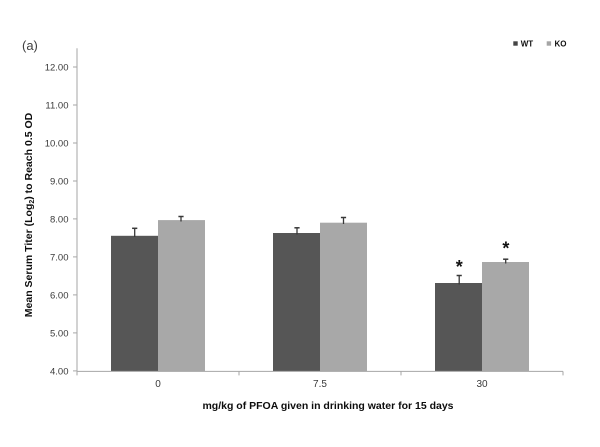 The width and height of the screenshot is (600, 447). What do you see at coordinates (527, 43) in the screenshot?
I see `svg-text: WT` at bounding box center [527, 43].